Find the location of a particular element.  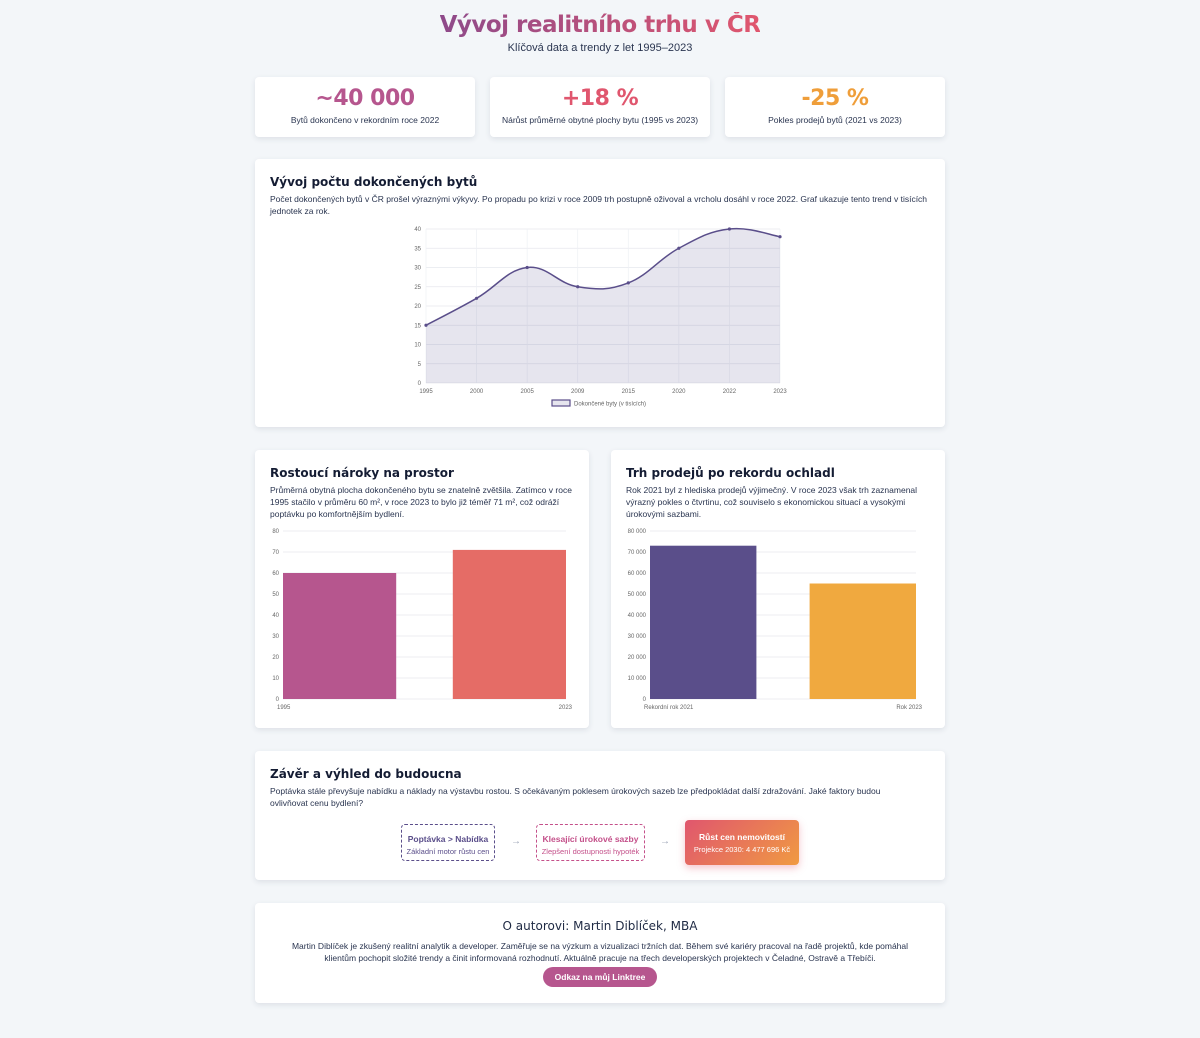

flow-step-sub: Zlepšení dostupnosti hypoték is located at coordinates (590, 851).